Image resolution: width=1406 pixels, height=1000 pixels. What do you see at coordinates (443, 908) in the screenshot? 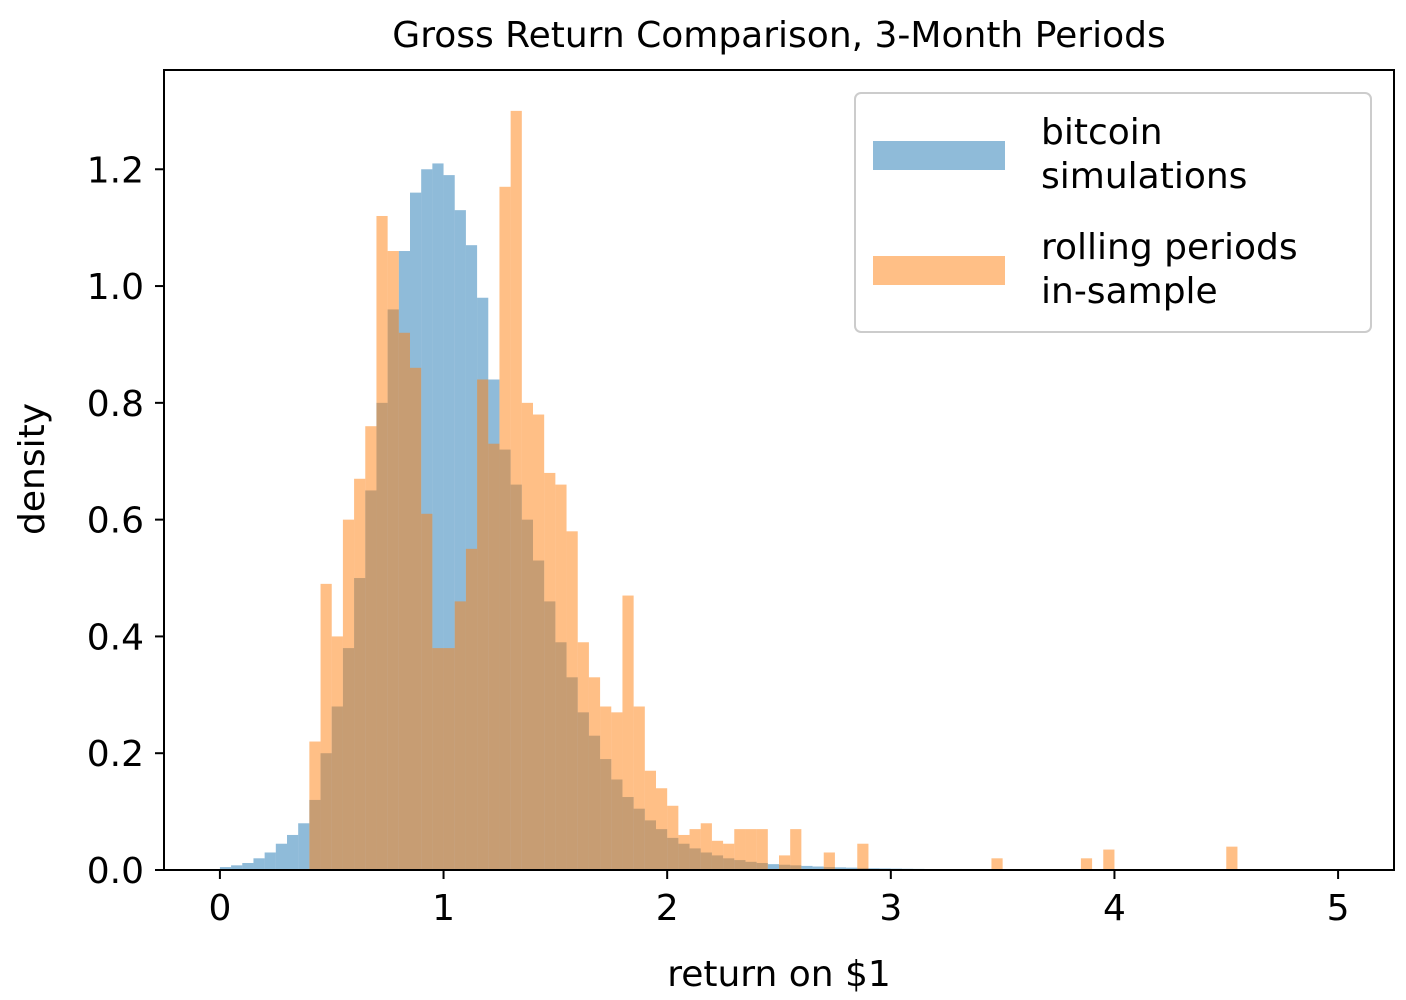
I see `x-tick-label: 1` at bounding box center [443, 908].